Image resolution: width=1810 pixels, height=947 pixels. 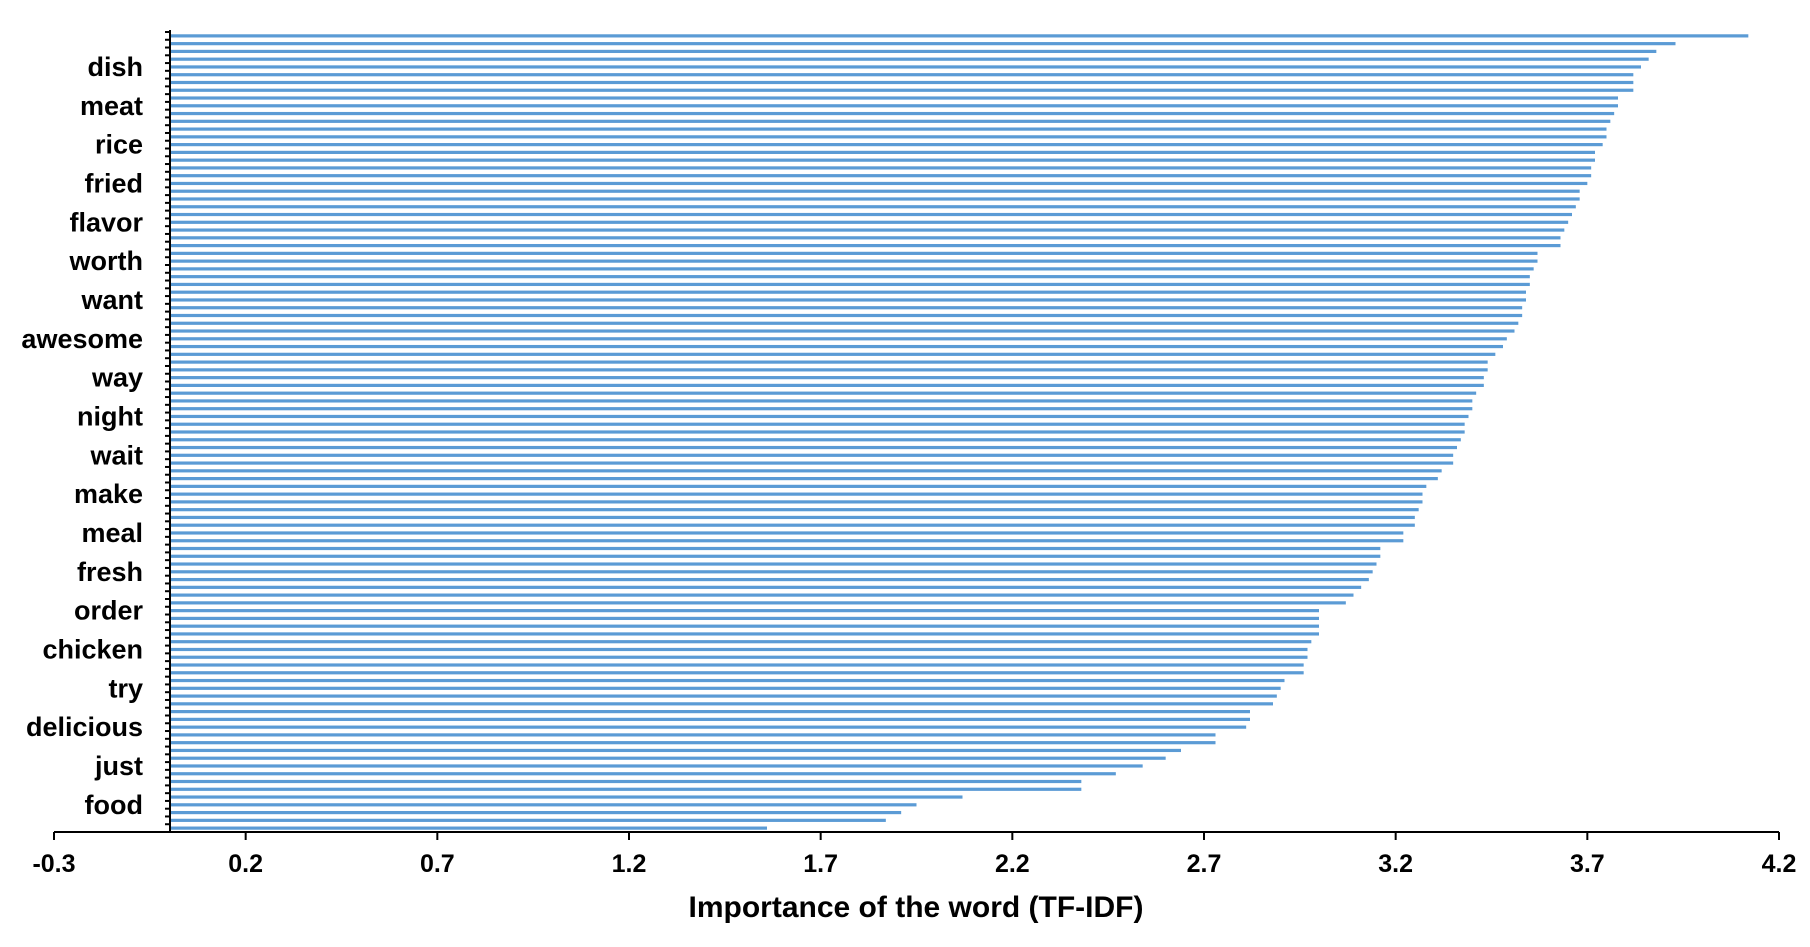 What do you see at coordinates (92, 649) in the screenshot?
I see `y-category-label: chicken` at bounding box center [92, 649].